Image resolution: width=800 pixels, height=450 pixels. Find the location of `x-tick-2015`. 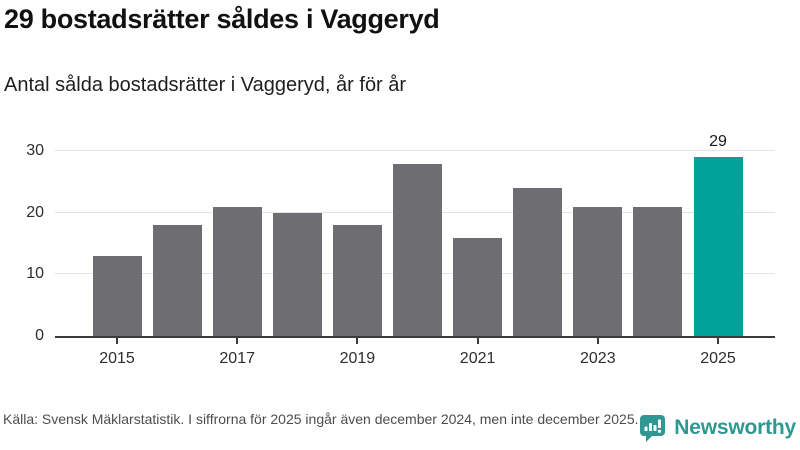

x-tick-2015 is located at coordinates (117, 341).